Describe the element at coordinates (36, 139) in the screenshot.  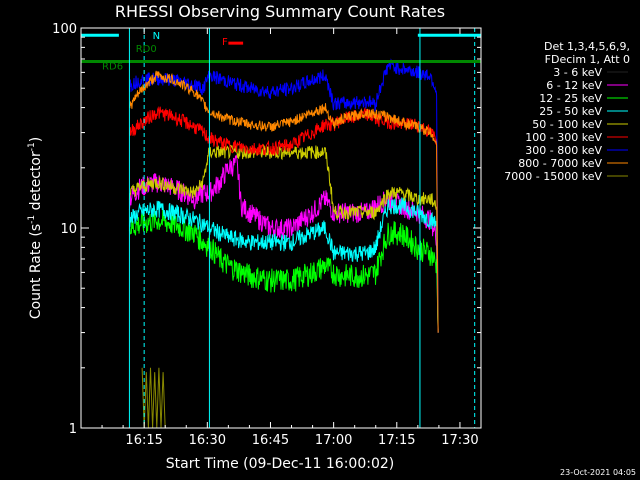
I see `y-axis-label-part: )` at that location.